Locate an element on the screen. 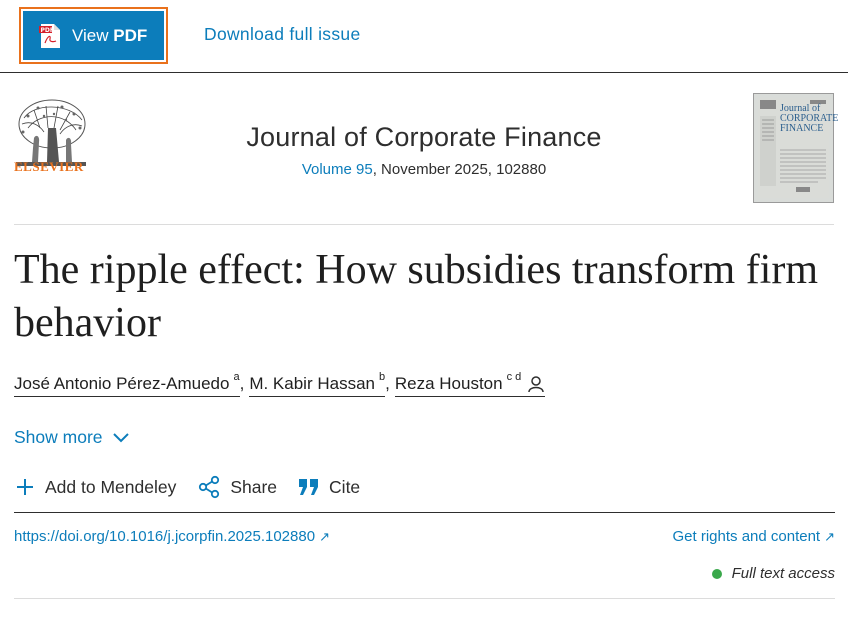 Image resolution: width=848 pixels, height=642 pixels. share-label: Share is located at coordinates (254, 486).